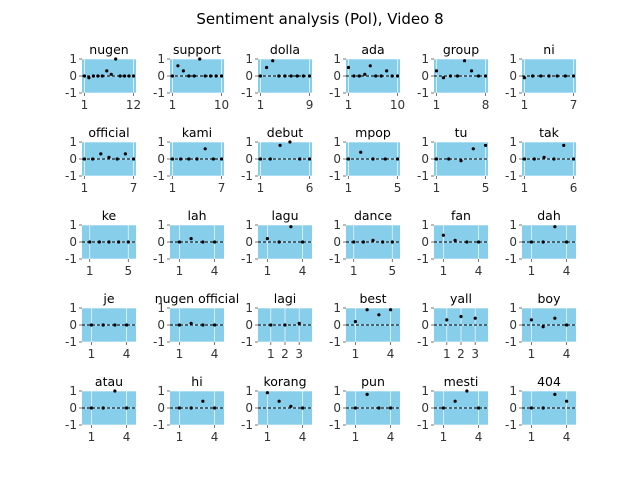 The width and height of the screenshot is (640, 480). Describe the element at coordinates (197, 298) in the screenshot. I see `panel-title: nugen official` at that location.